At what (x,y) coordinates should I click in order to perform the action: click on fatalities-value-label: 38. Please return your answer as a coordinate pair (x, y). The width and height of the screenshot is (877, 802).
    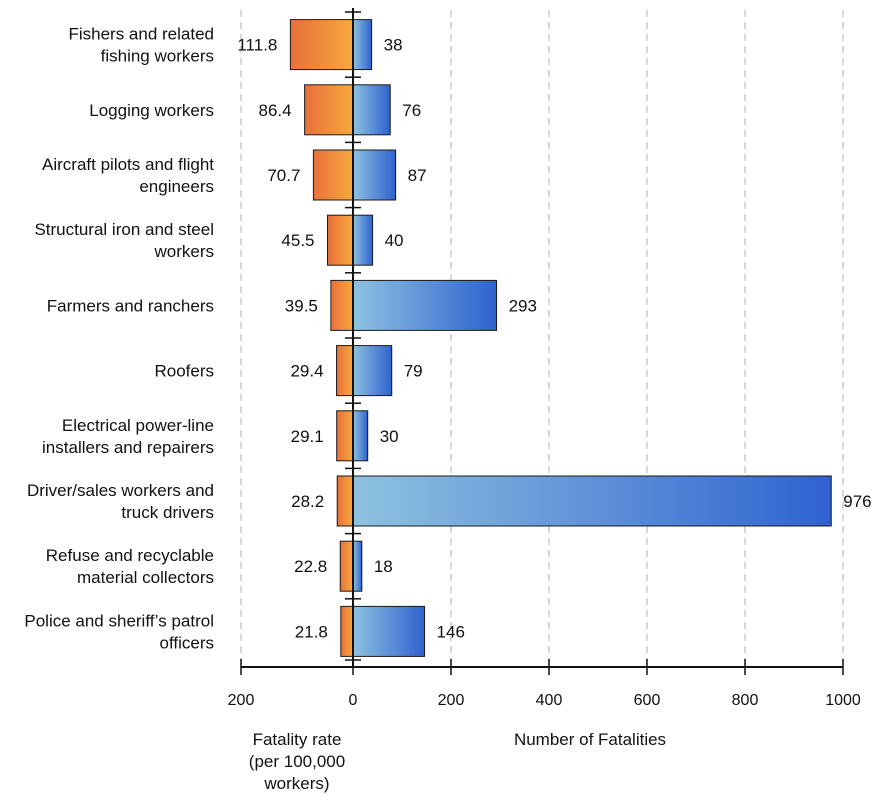
    Looking at the image, I should click on (393, 45).